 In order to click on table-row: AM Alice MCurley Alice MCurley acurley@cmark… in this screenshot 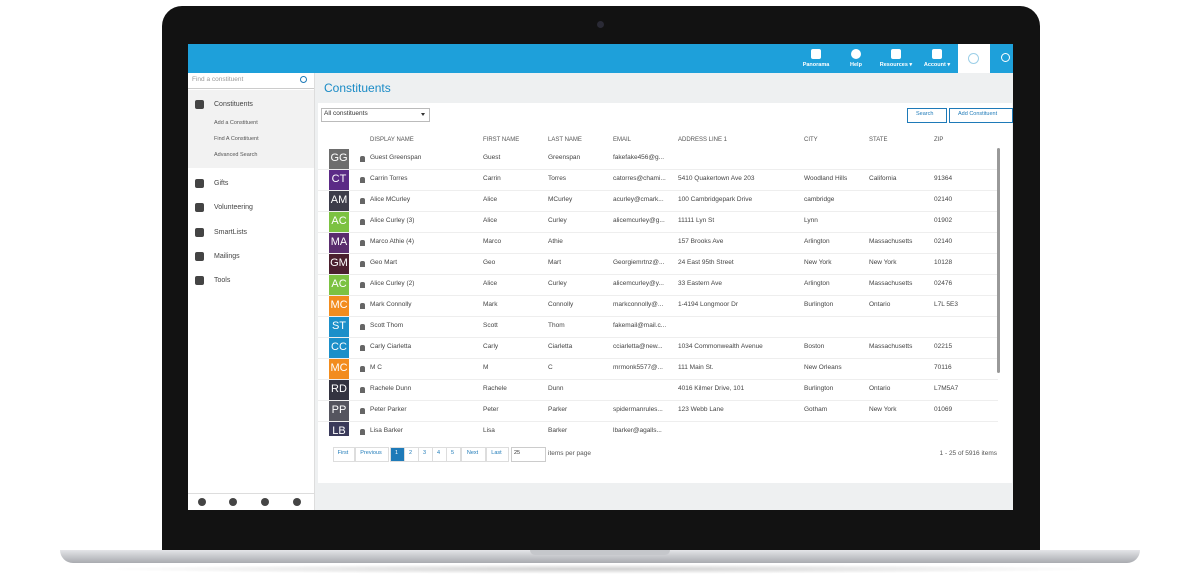, I will do `click(658, 201)`.